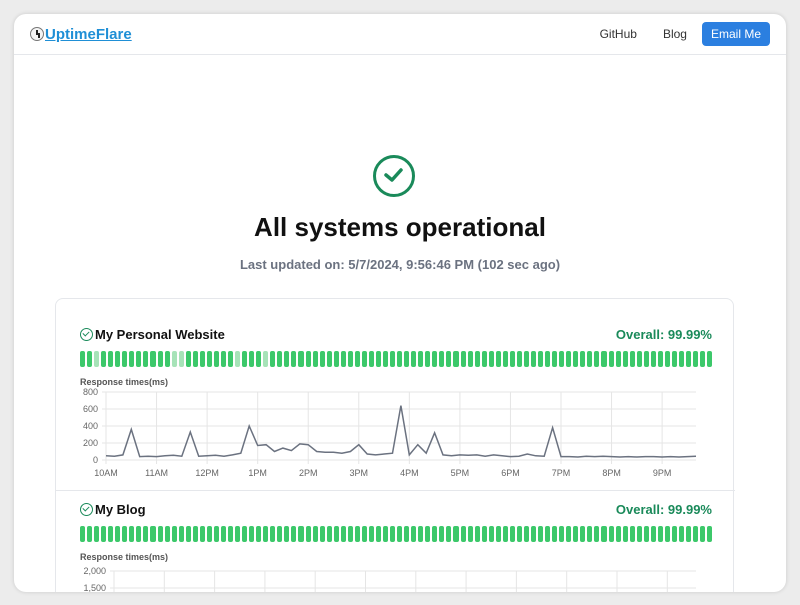 Image resolution: width=800 pixels, height=605 pixels. Describe the element at coordinates (120, 509) in the screenshot. I see `monitor-name: My Blog` at that location.